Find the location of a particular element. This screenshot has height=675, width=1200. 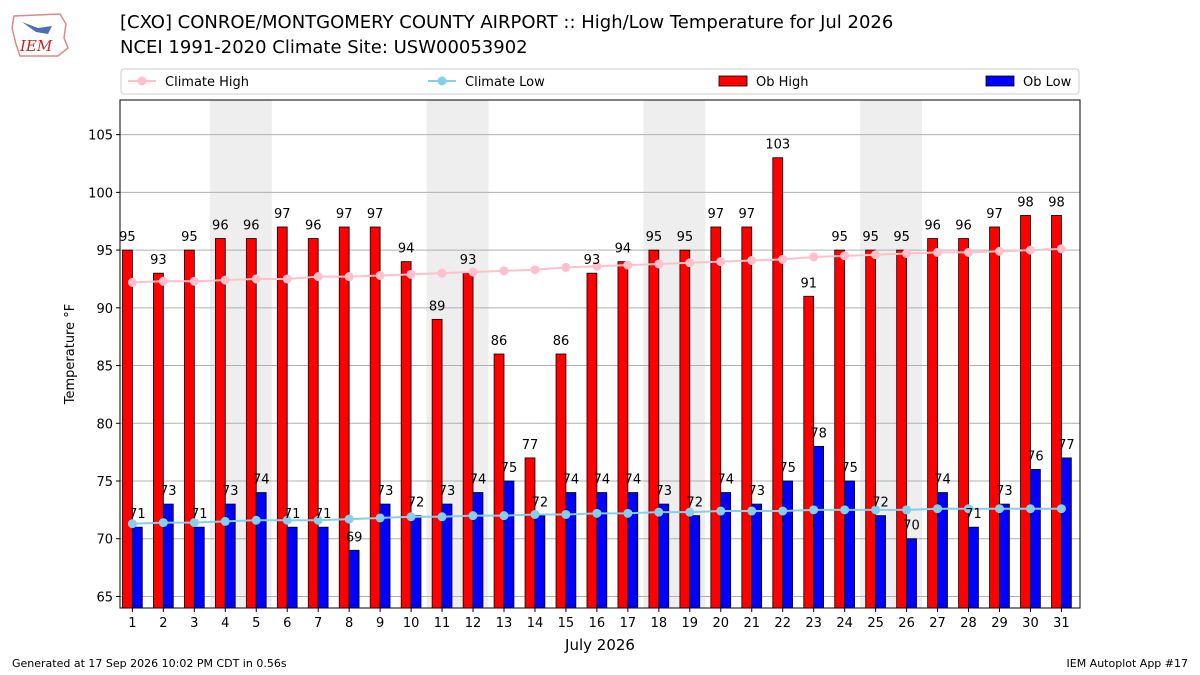

y-tick-label: 95 is located at coordinates (104, 251).